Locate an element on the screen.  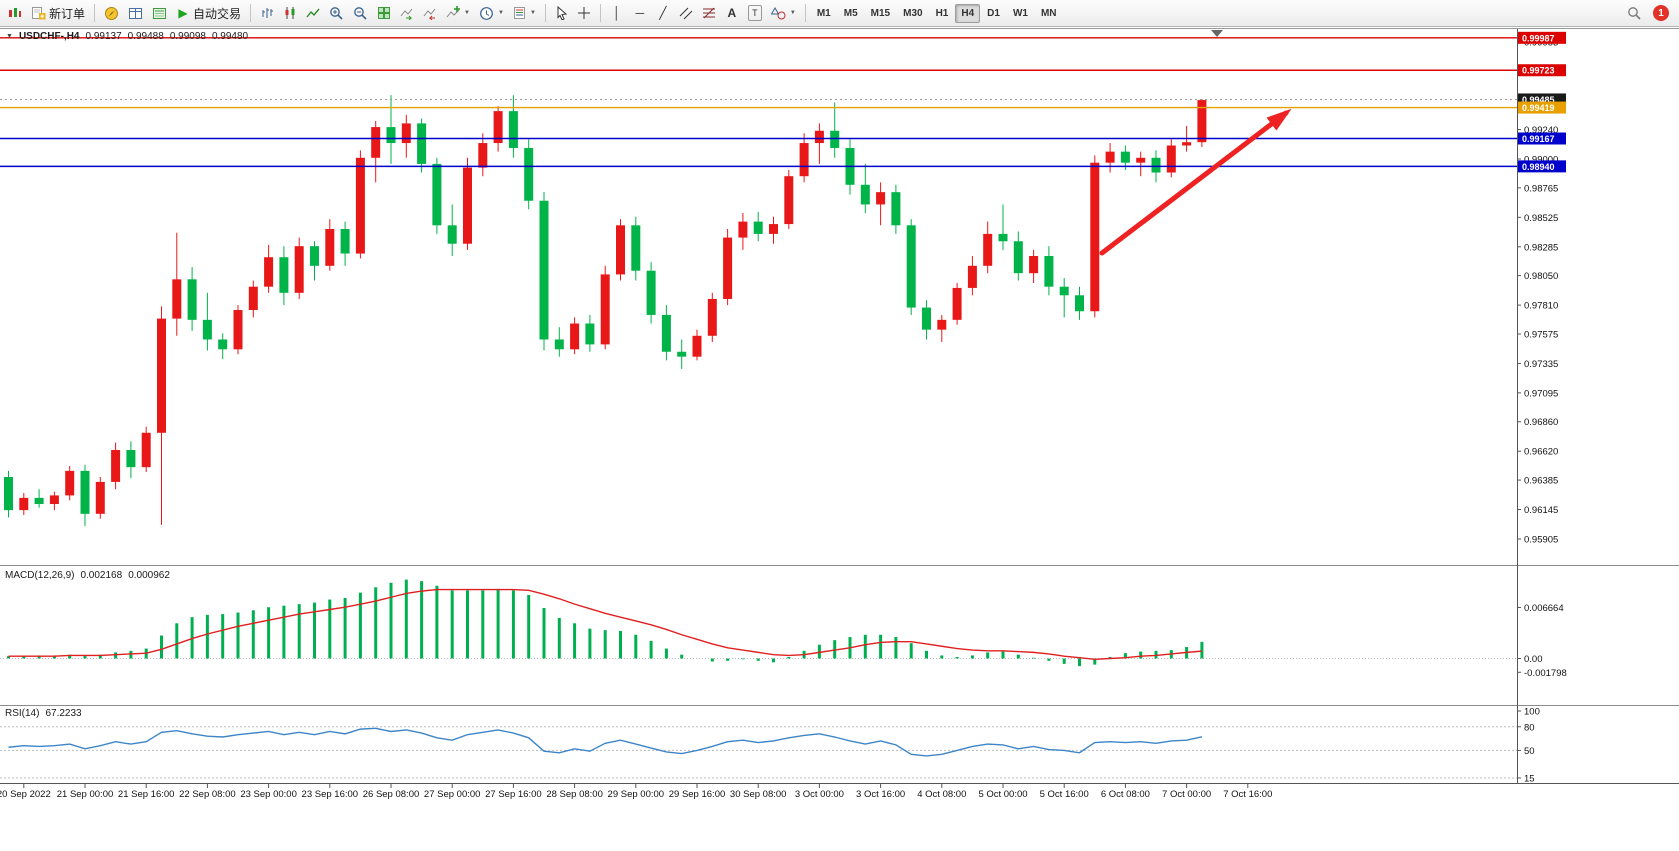
chart-shift-button is located at coordinates (430, 13).